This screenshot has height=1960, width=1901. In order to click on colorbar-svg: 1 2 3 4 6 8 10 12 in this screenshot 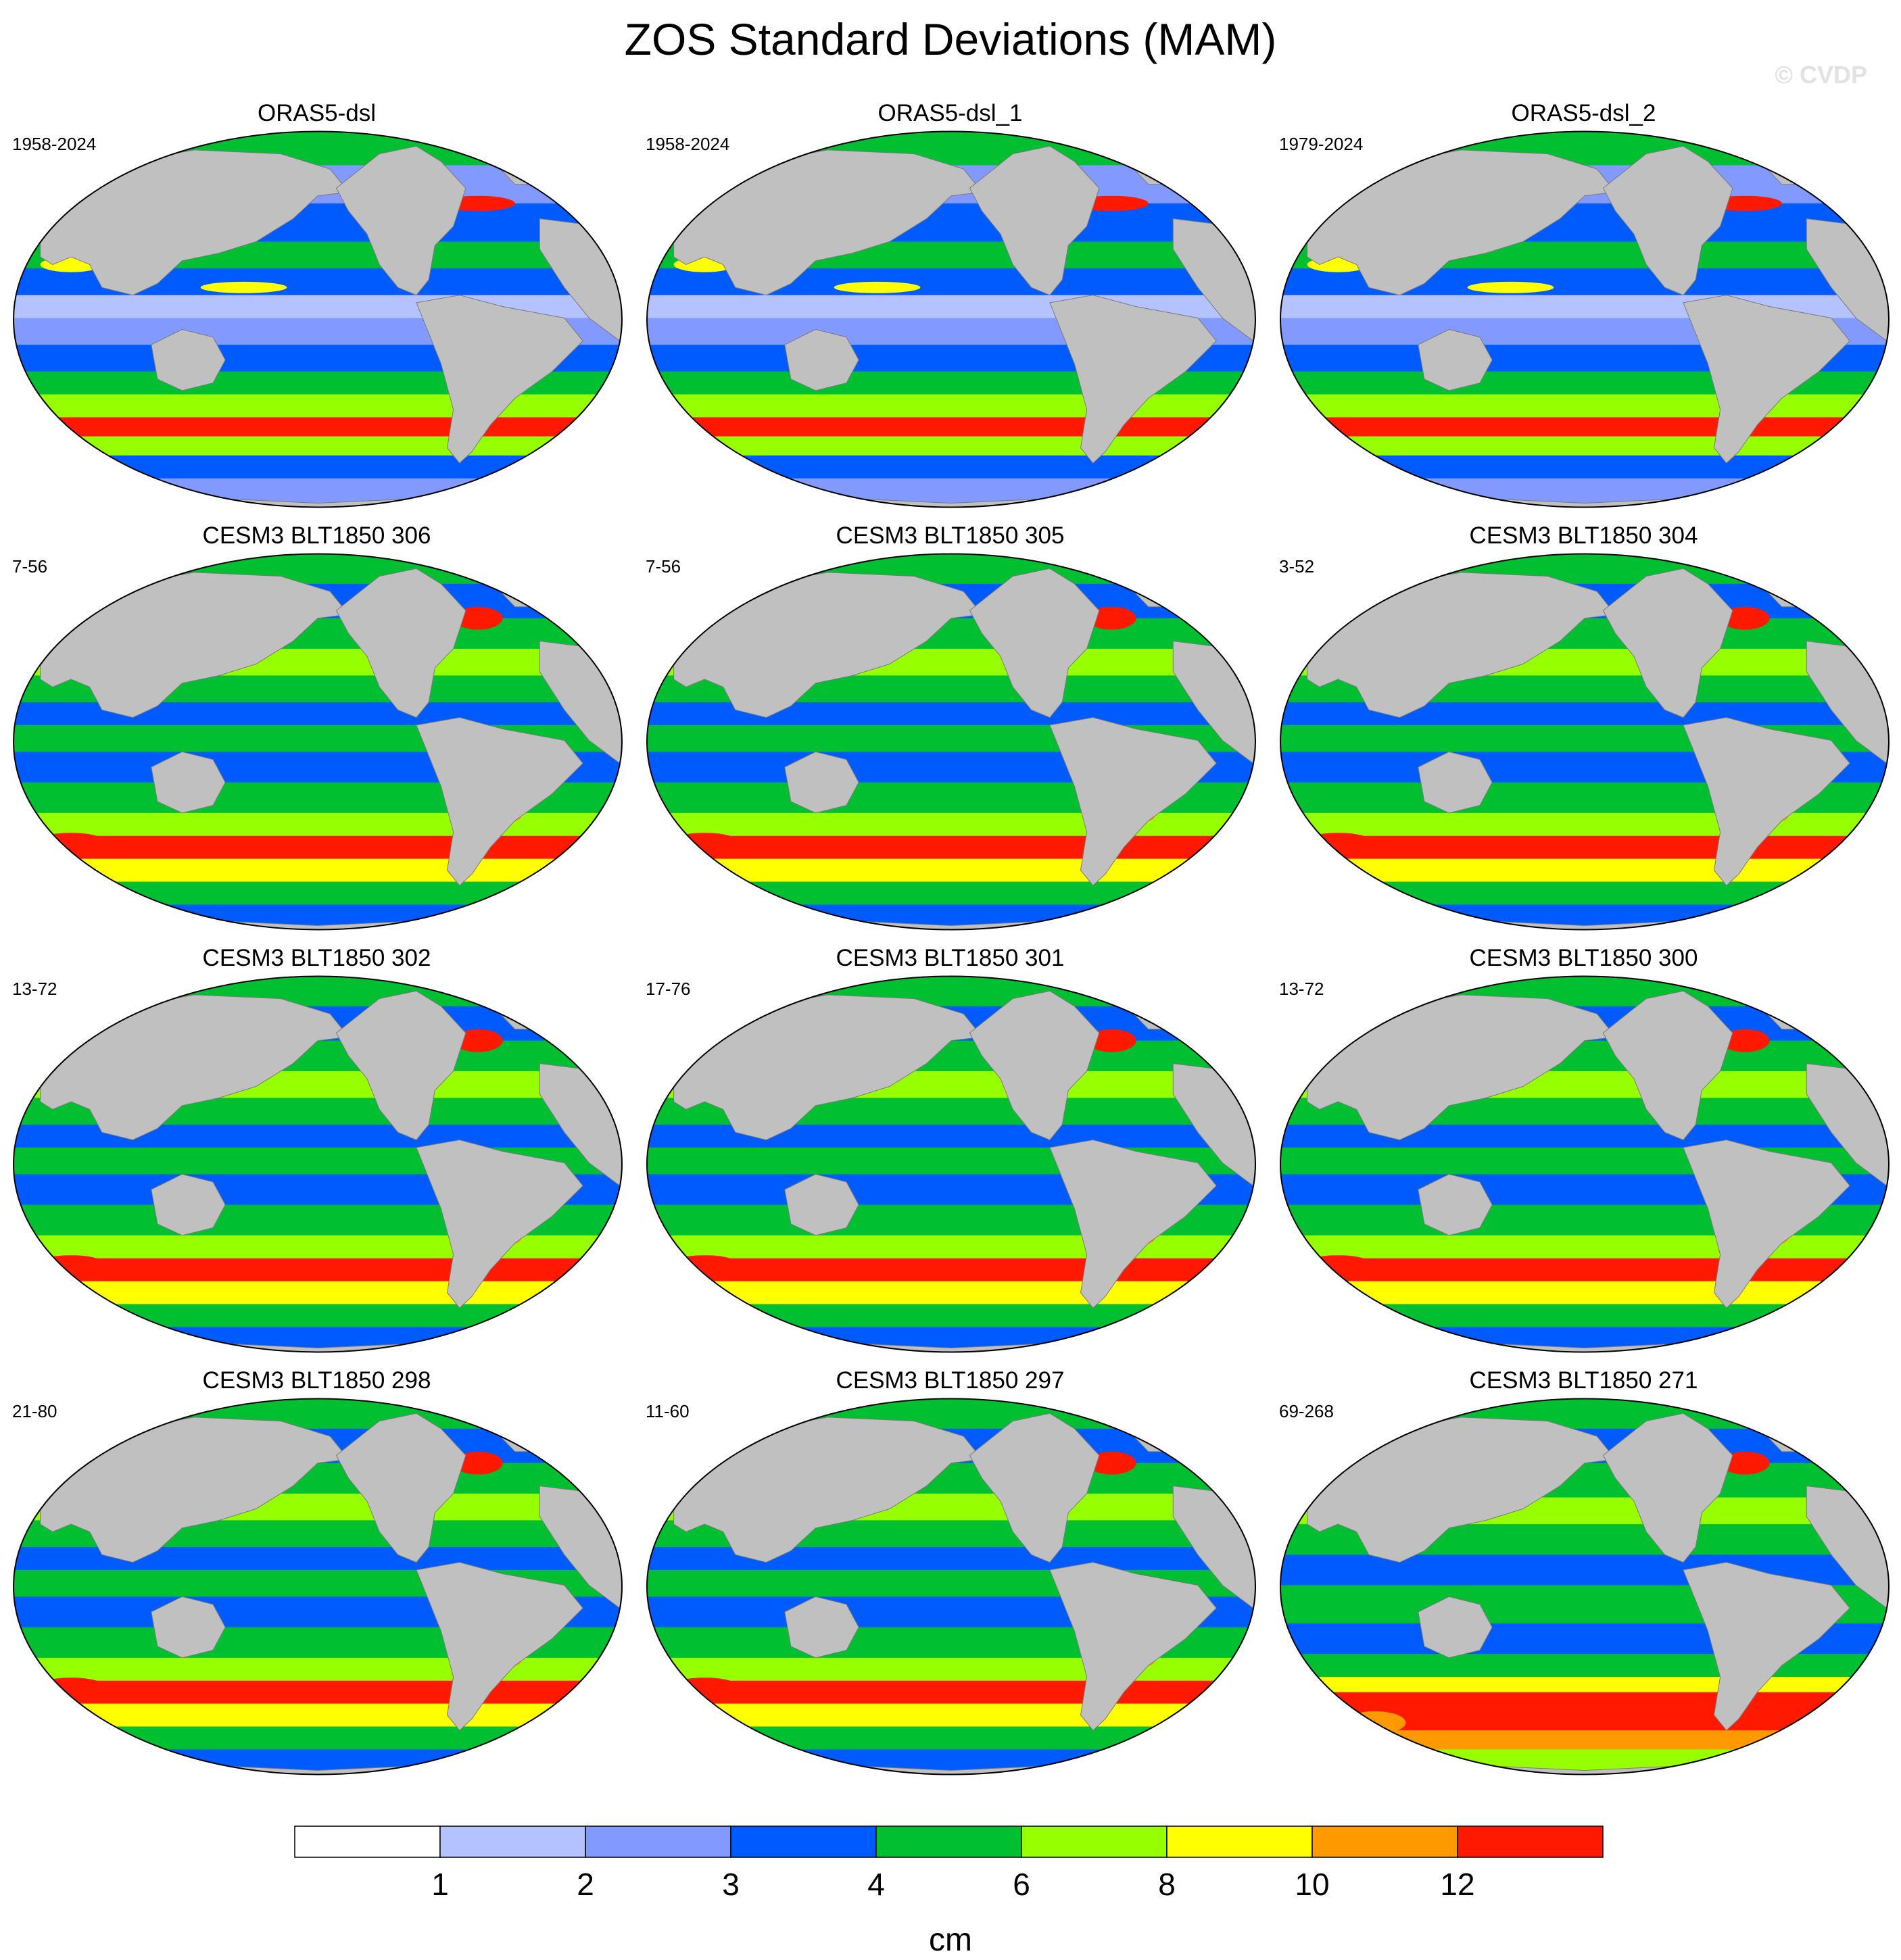, I will do `click(949, 1864)`.